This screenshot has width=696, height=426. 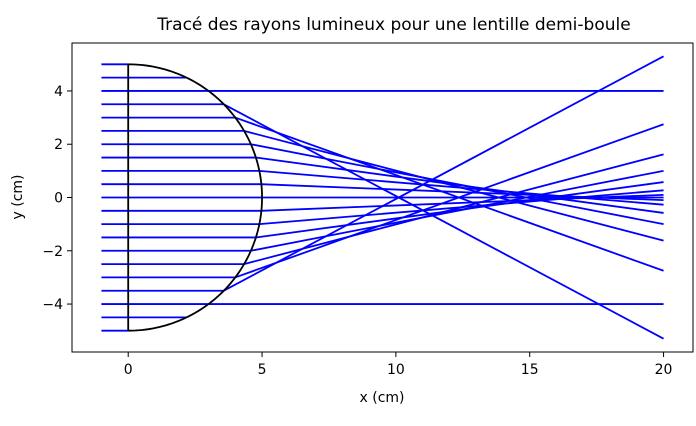 What do you see at coordinates (396, 370) in the screenshot?
I see `x-tick-label: 10` at bounding box center [396, 370].